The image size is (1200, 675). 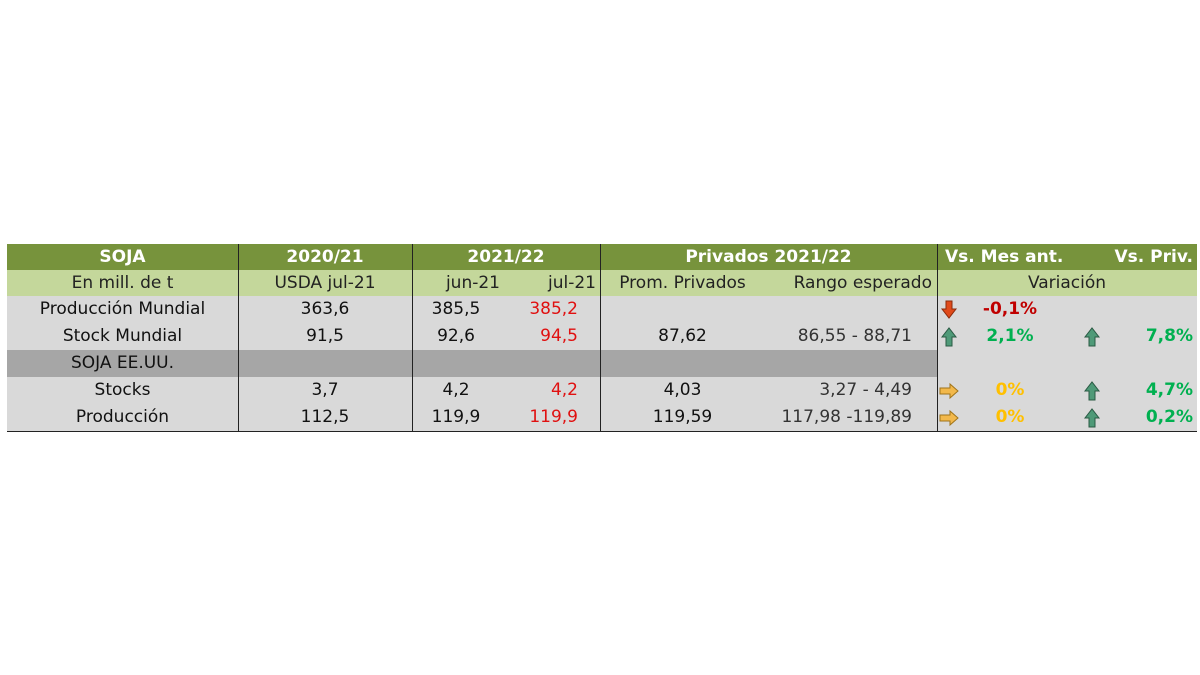 I want to click on arrow-down, so click(x=949, y=309).